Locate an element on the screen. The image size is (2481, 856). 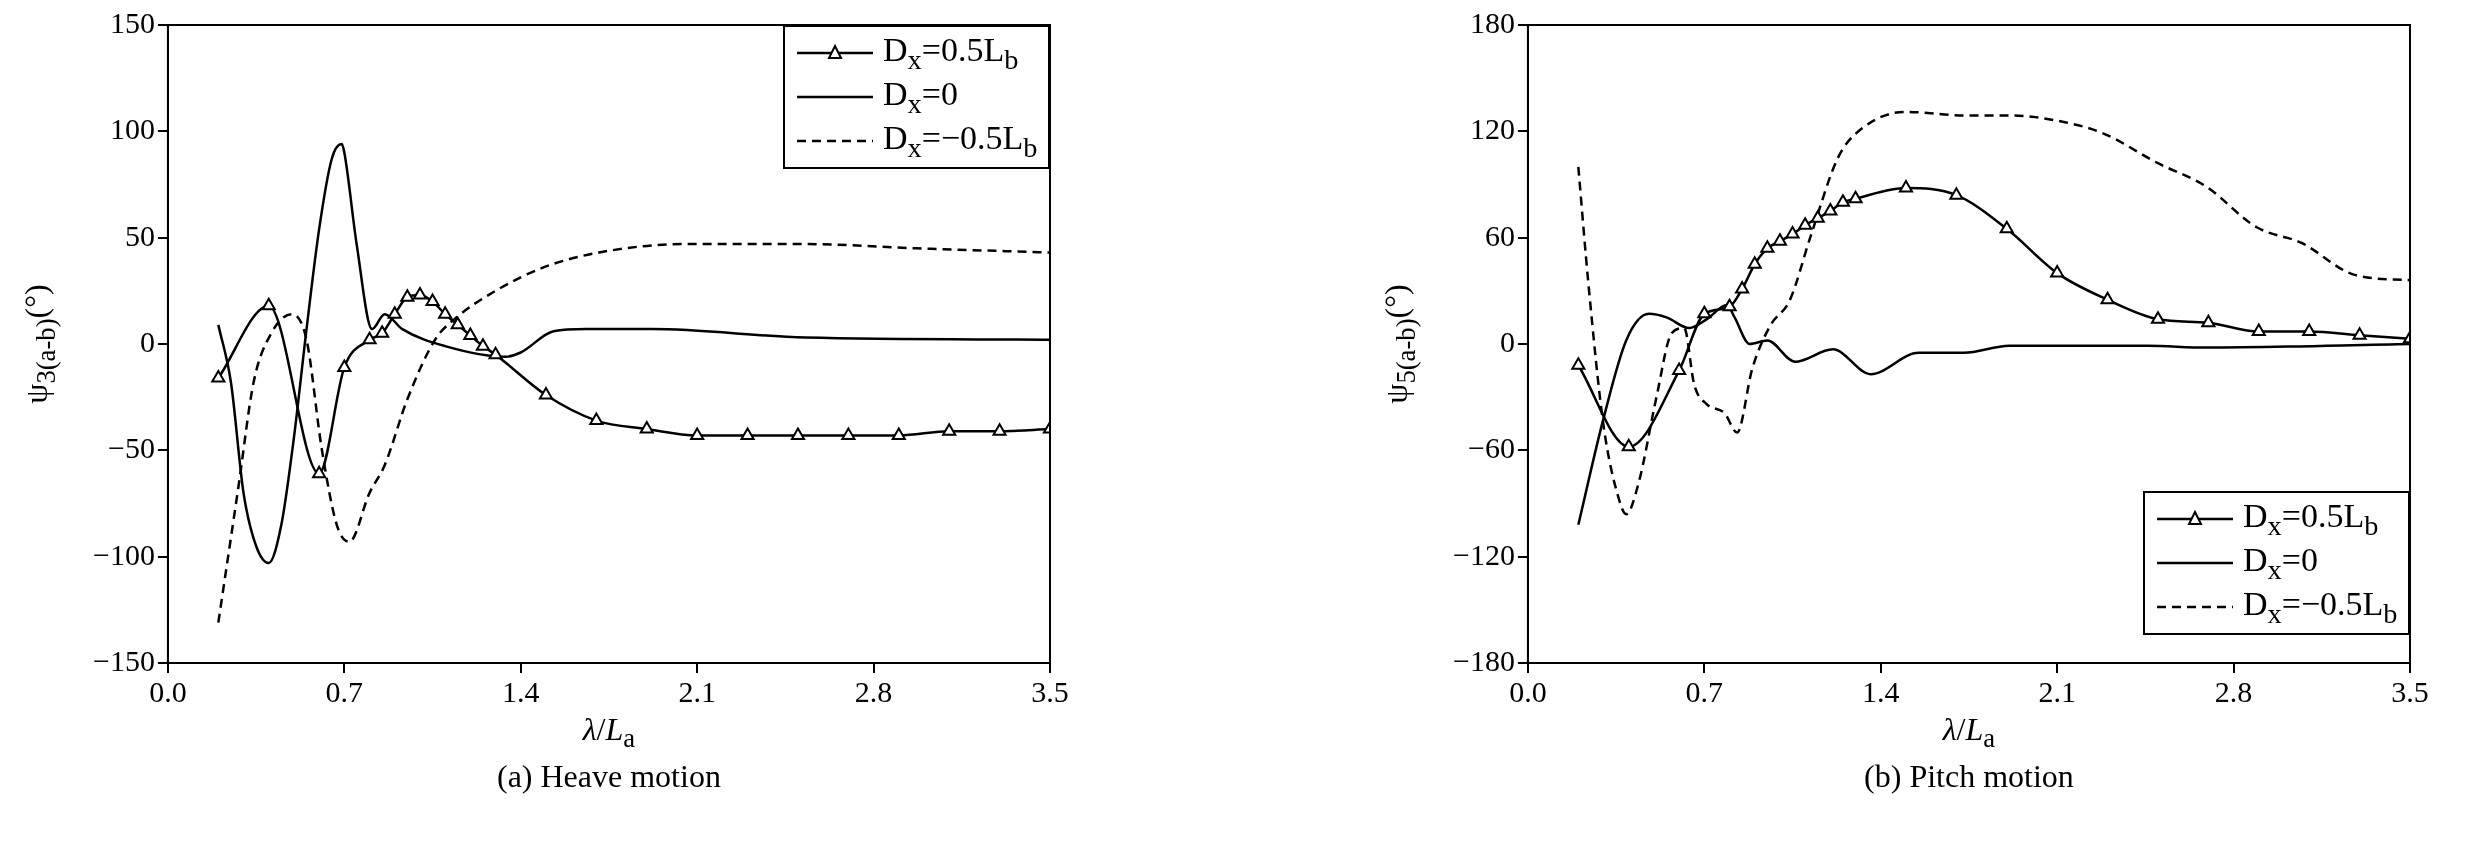
y-tick-label: −100 is located at coordinates (124, 554).